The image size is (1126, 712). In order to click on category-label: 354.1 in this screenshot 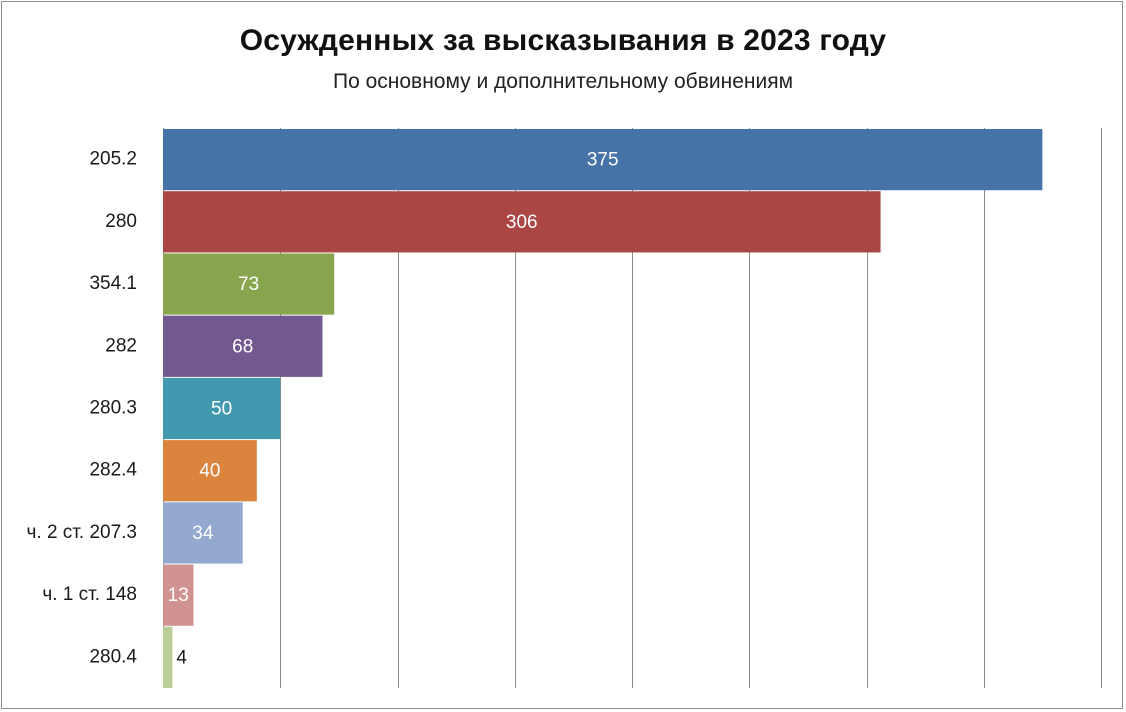, I will do `click(113, 283)`.